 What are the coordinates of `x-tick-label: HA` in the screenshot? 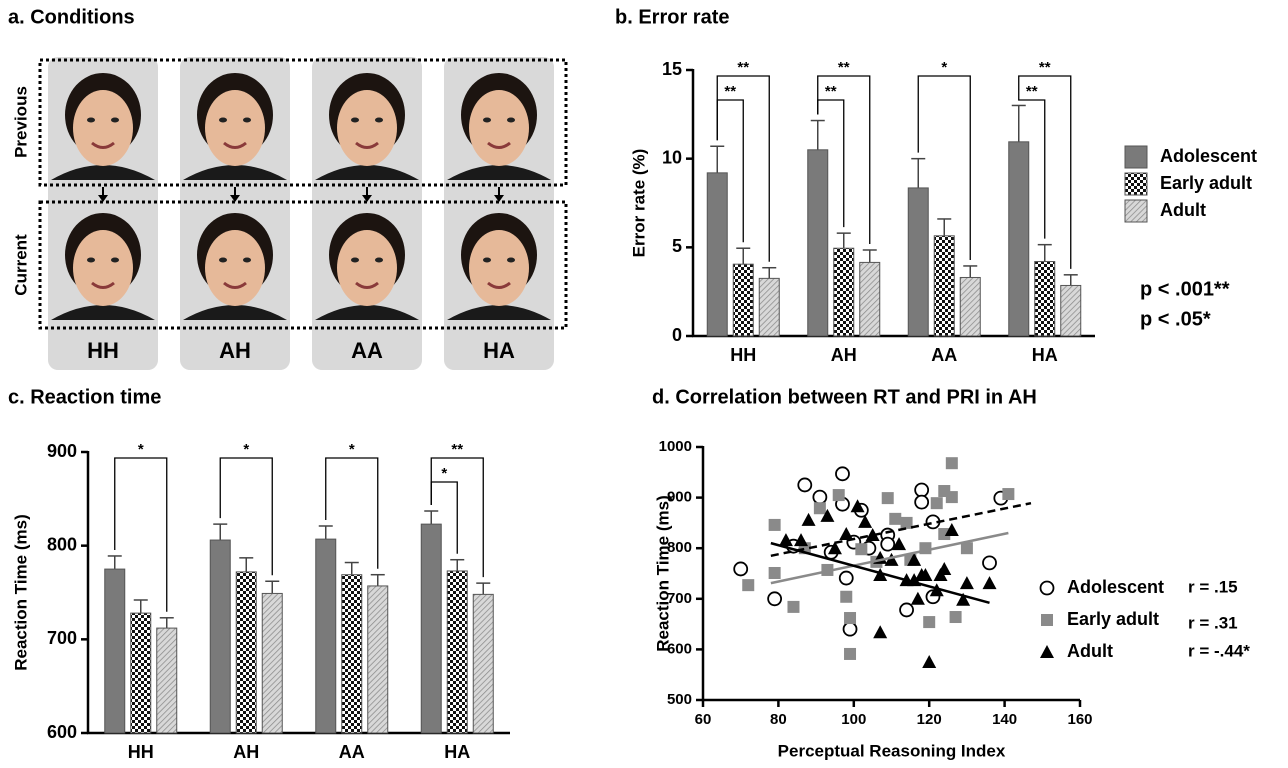 It's located at (457, 752).